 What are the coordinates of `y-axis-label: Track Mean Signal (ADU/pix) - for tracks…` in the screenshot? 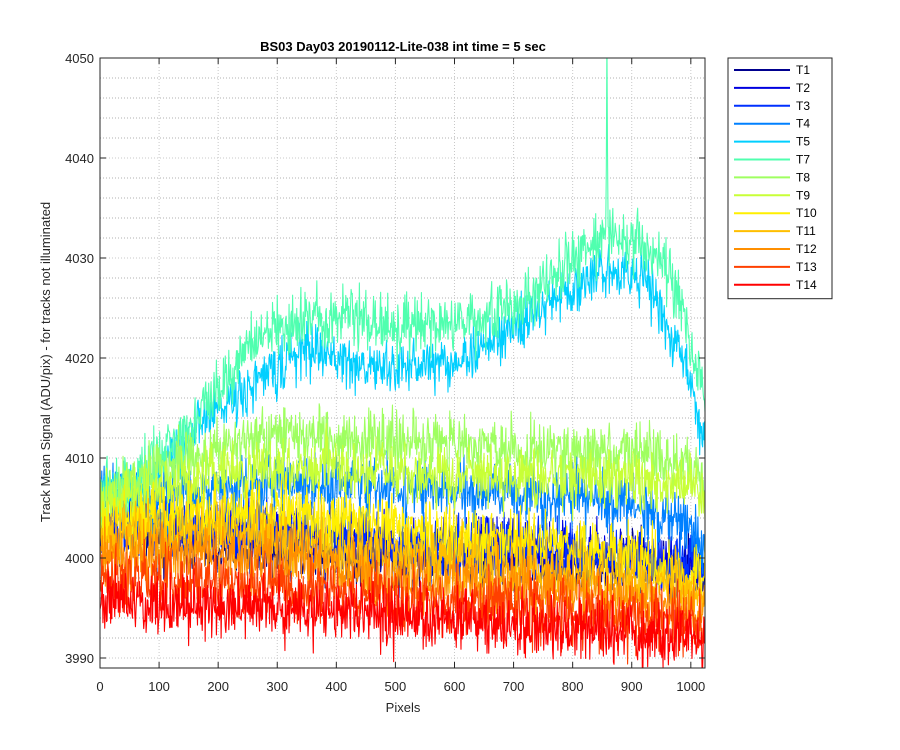 It's located at (45, 362).